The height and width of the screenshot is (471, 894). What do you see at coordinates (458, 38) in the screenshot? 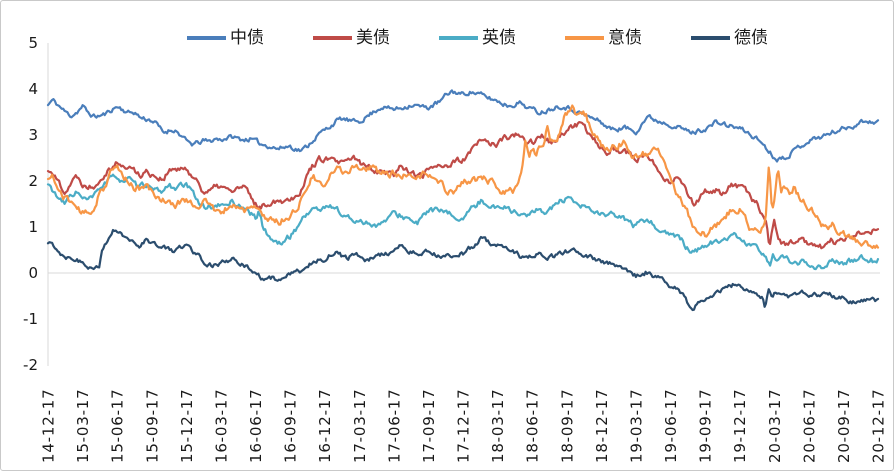
I see `legend-line-swatch-uk` at bounding box center [458, 38].